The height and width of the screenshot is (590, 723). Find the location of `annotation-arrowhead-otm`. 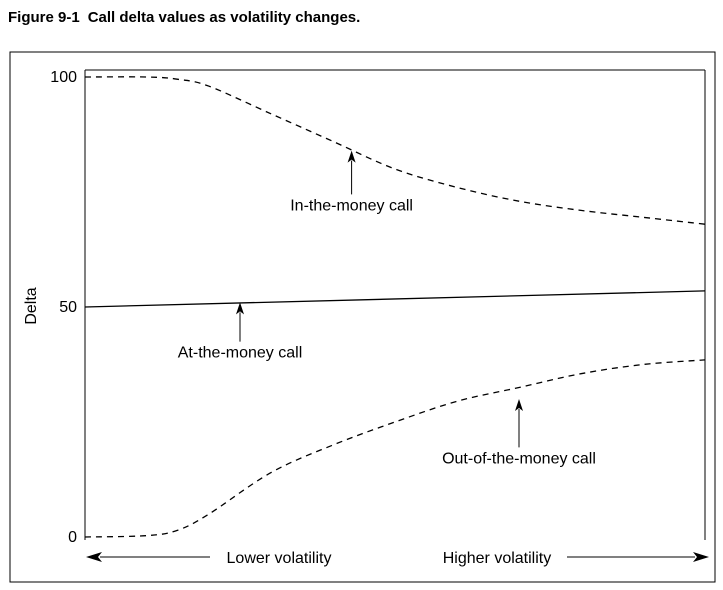

annotation-arrowhead-otm is located at coordinates (519, 405).